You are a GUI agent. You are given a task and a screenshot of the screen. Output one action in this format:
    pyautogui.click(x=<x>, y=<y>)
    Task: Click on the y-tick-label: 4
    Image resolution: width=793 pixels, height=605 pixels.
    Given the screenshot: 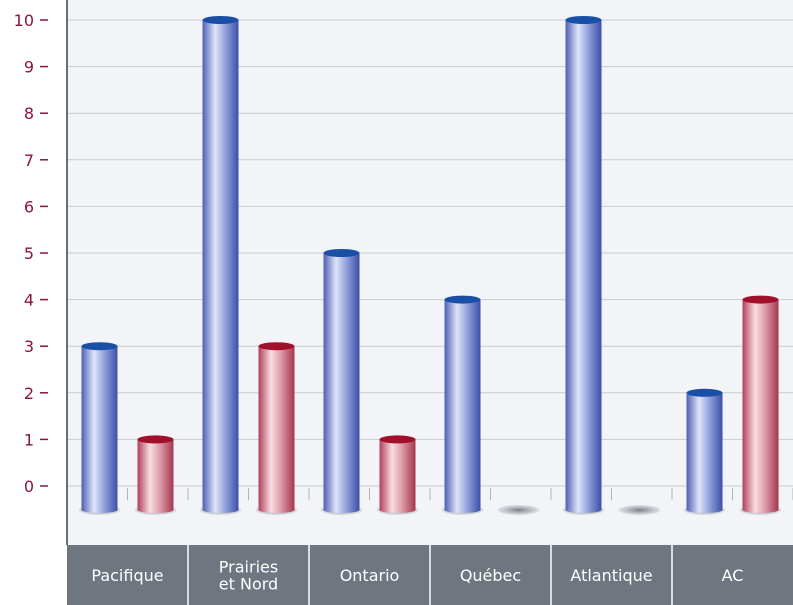 What is the action you would take?
    pyautogui.click(x=29, y=300)
    